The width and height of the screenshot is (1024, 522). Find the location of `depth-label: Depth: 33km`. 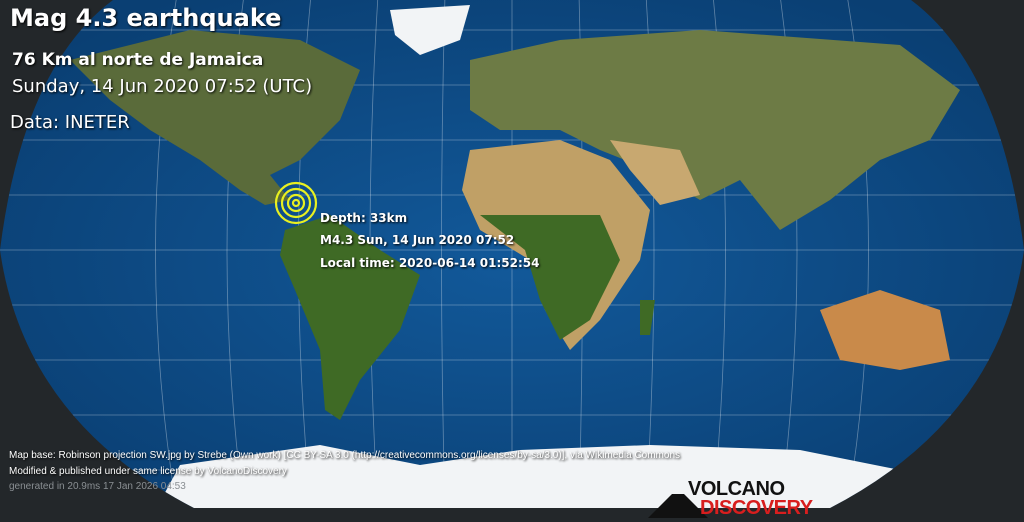

depth-label: Depth: 33km is located at coordinates (364, 218).